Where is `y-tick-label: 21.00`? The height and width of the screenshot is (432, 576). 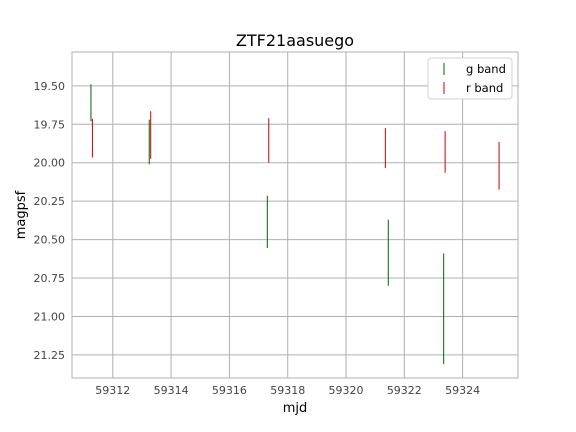
y-tick-label: 21.00 is located at coordinates (50, 316).